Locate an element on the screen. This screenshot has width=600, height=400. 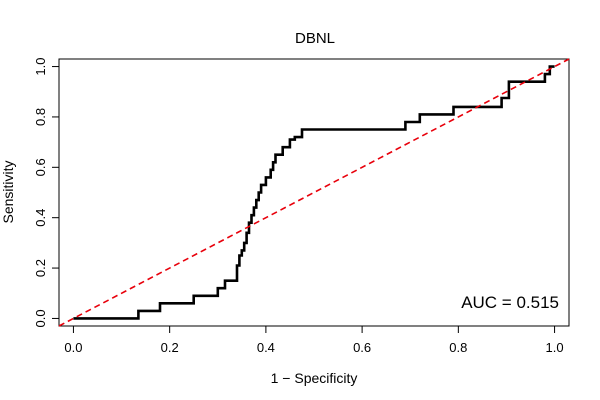
y-tick-label: 0.8 is located at coordinates (40, 117).